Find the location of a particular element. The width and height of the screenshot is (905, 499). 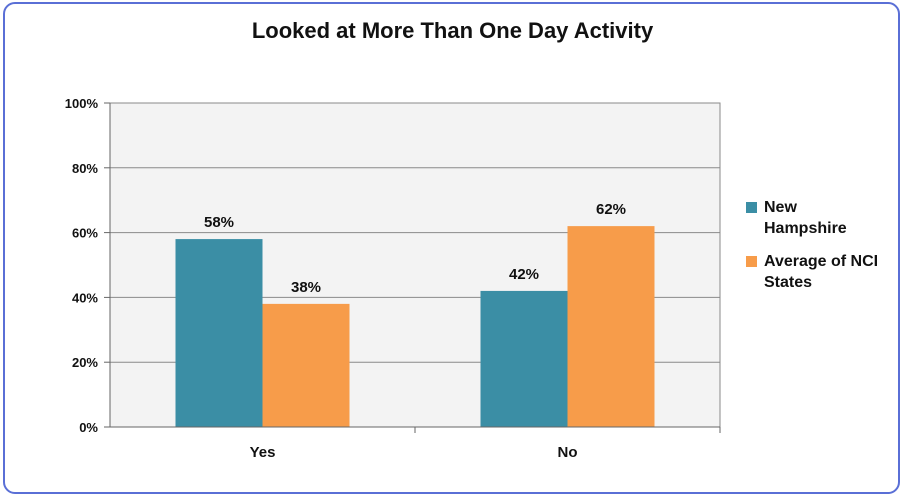

legend-label-nci-average: Average of NCI States is located at coordinates (821, 272).